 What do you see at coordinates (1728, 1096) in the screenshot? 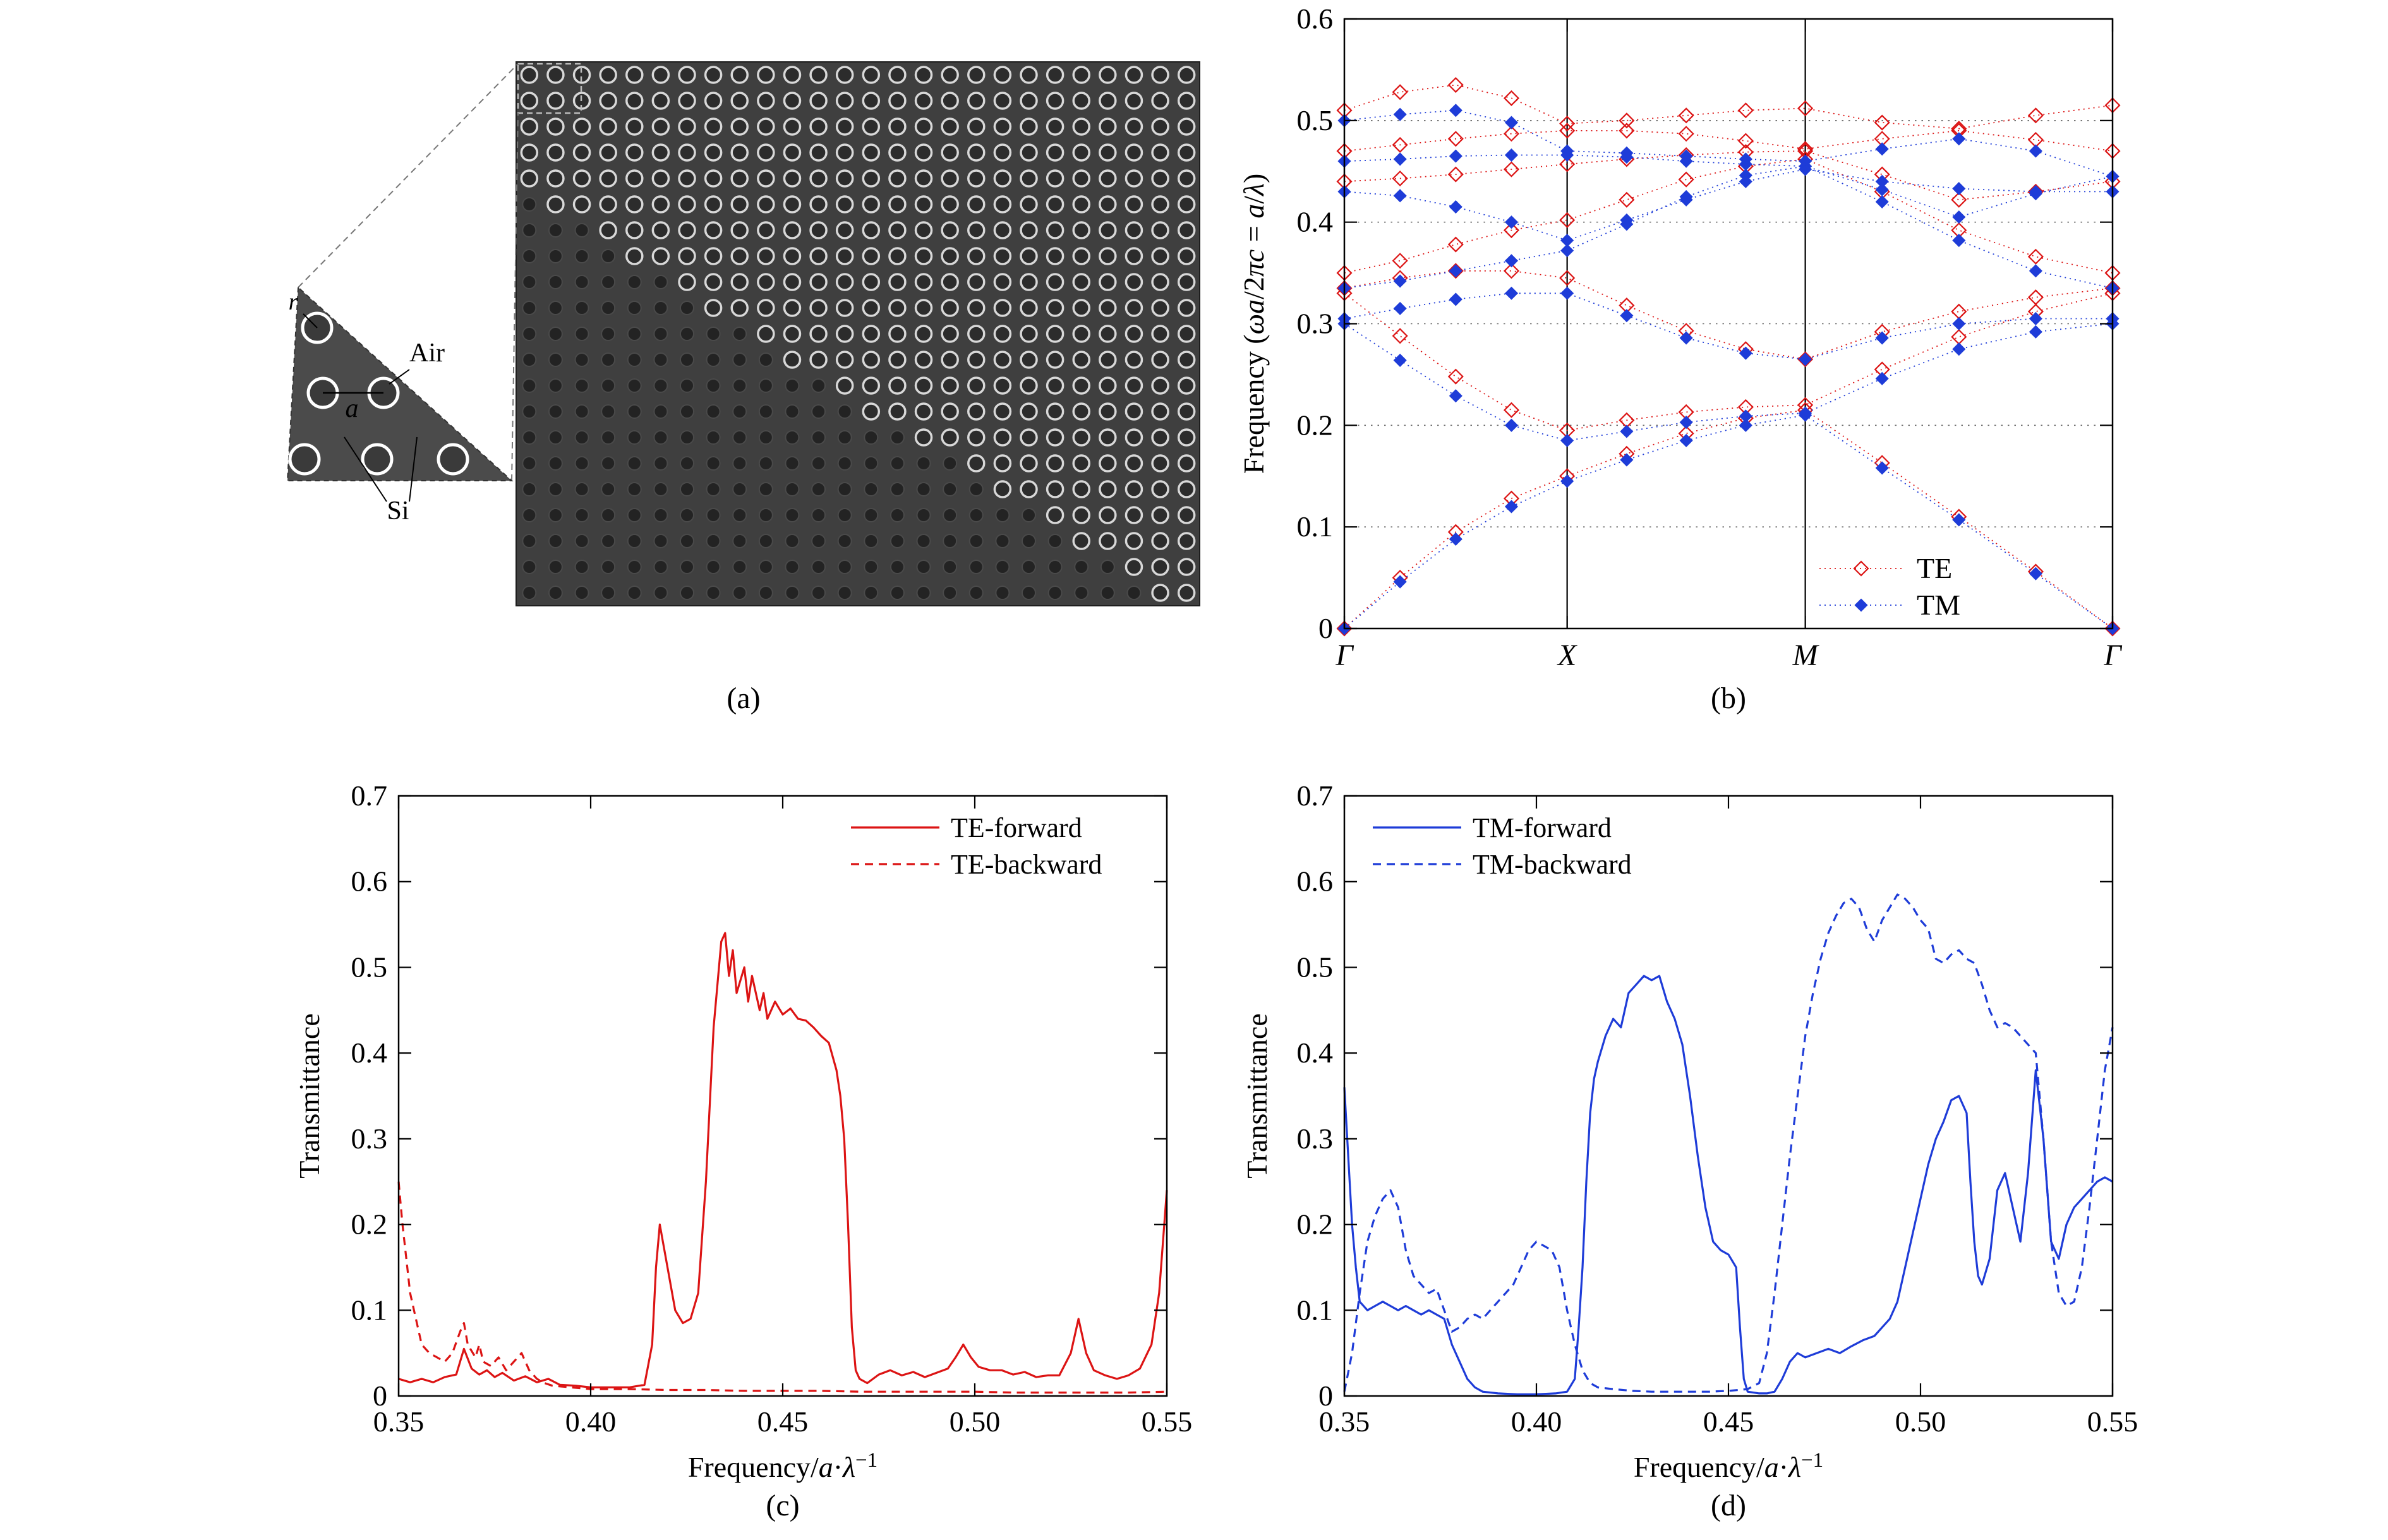
I see `plot-frame` at bounding box center [1728, 1096].